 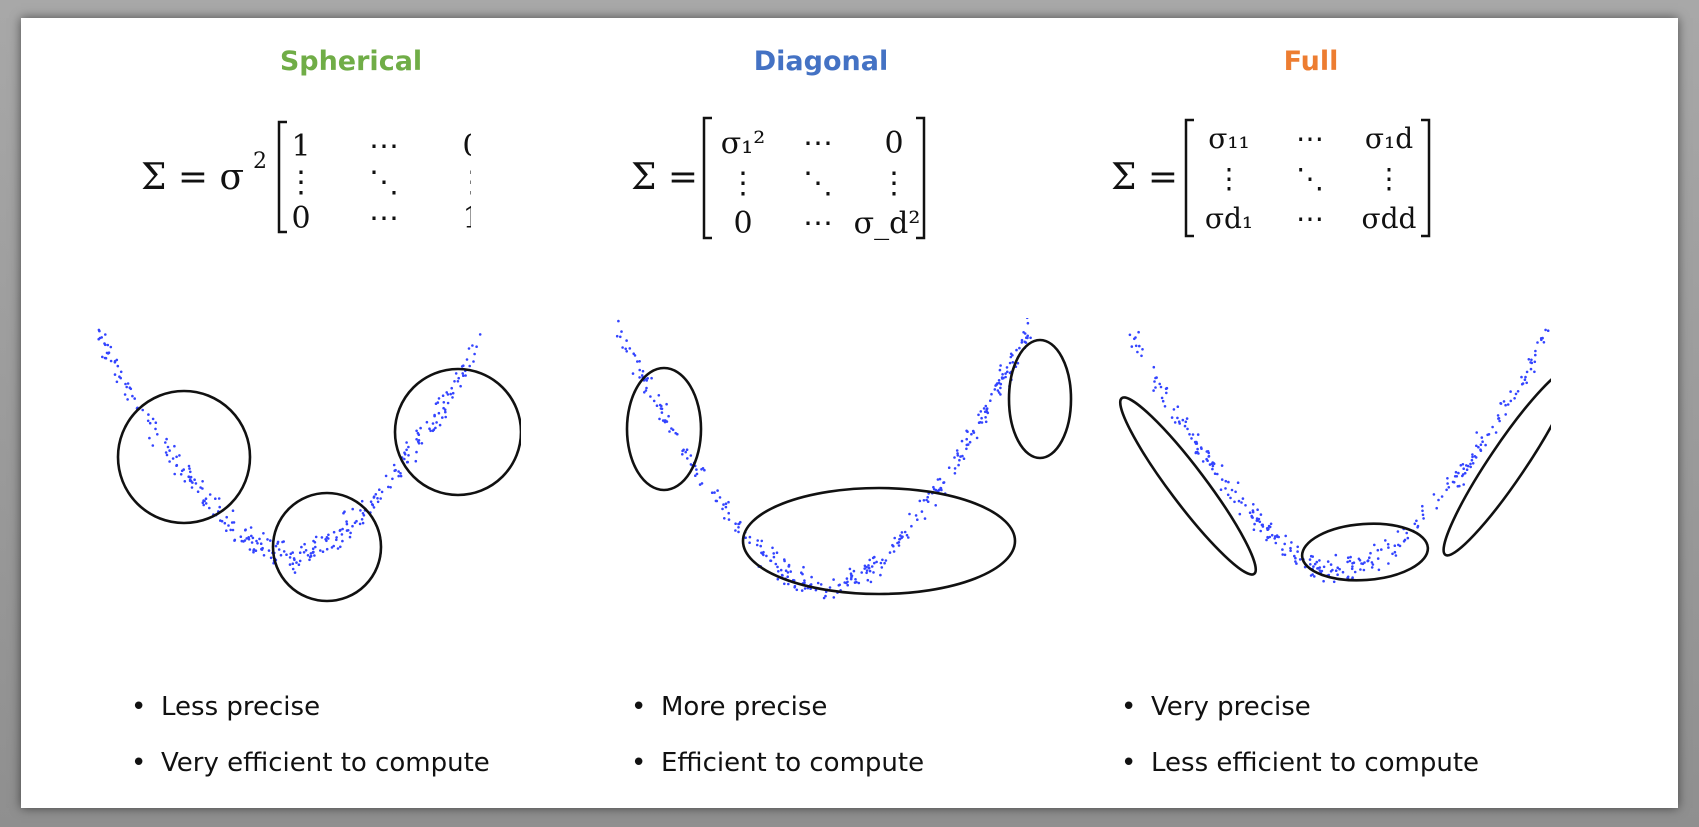 What do you see at coordinates (1229, 218) in the screenshot?
I see `matrix-cell: σd₁` at bounding box center [1229, 218].